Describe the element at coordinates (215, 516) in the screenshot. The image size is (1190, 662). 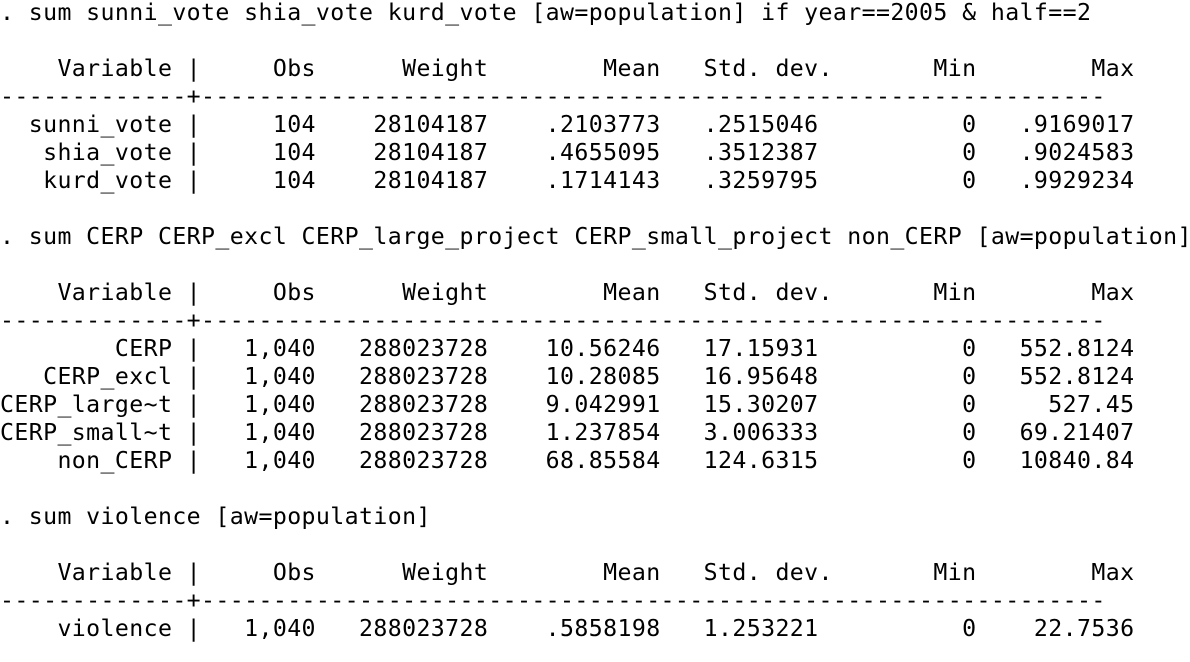
I see `command-line: . sum violence [aw=population]` at that location.